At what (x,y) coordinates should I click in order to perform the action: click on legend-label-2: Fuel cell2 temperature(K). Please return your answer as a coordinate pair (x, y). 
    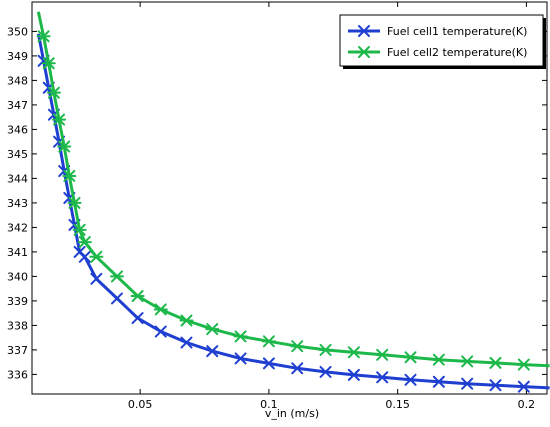
    Looking at the image, I should click on (457, 52).